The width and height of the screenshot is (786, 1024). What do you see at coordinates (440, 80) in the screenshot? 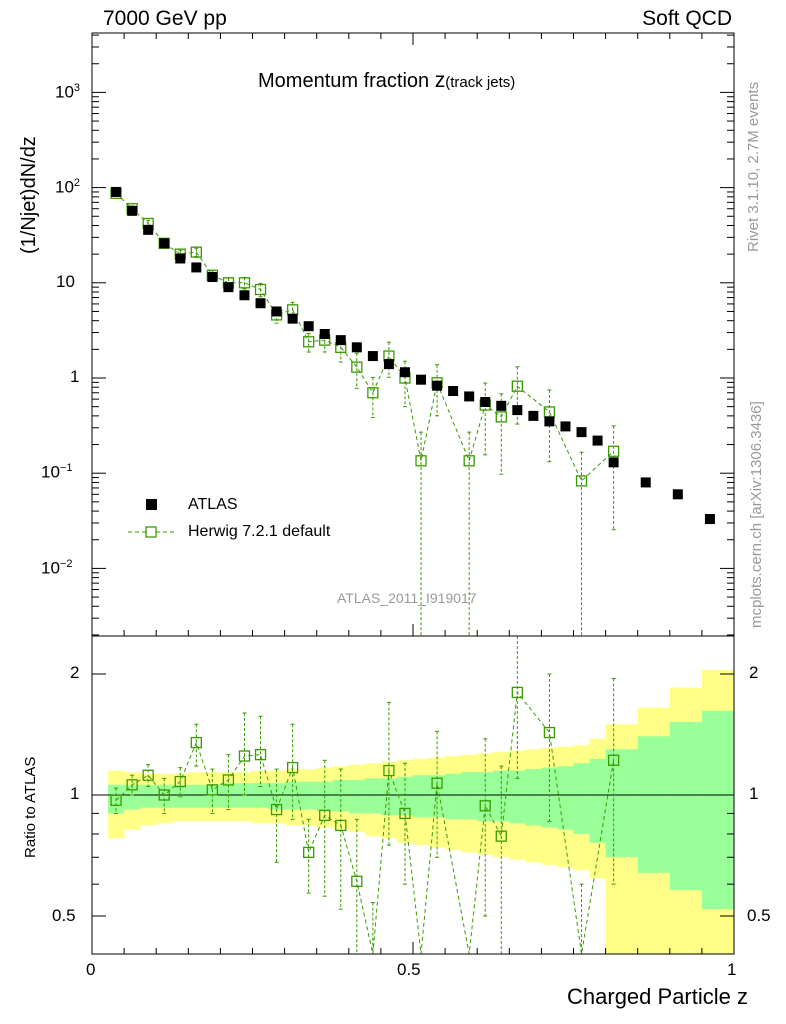
I see `chart-title-variable: z` at bounding box center [440, 80].